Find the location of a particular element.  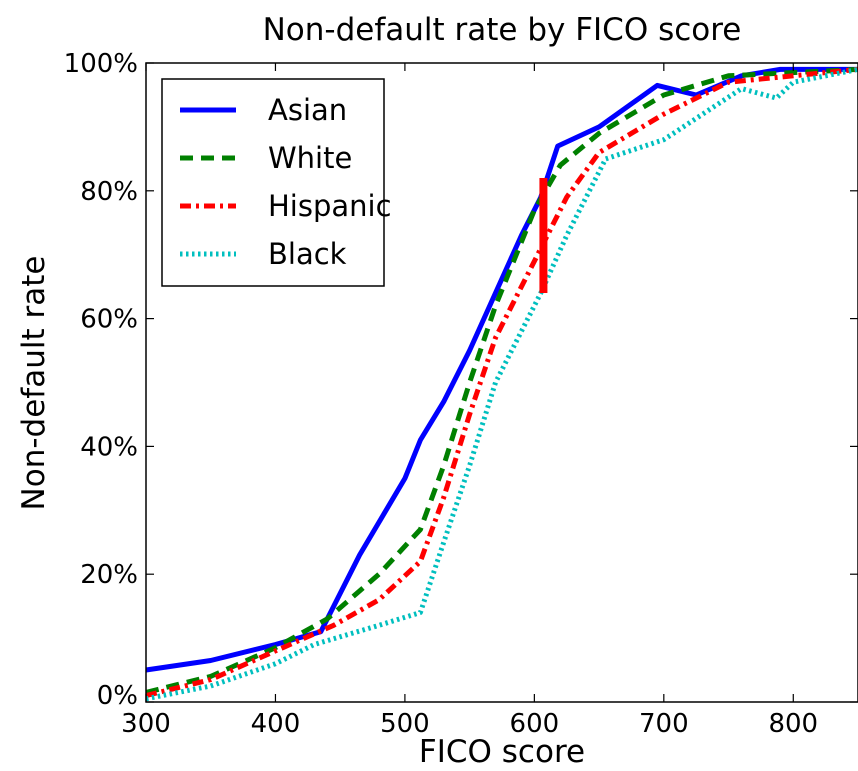

y-tick-label: 60% is located at coordinates (109, 320).